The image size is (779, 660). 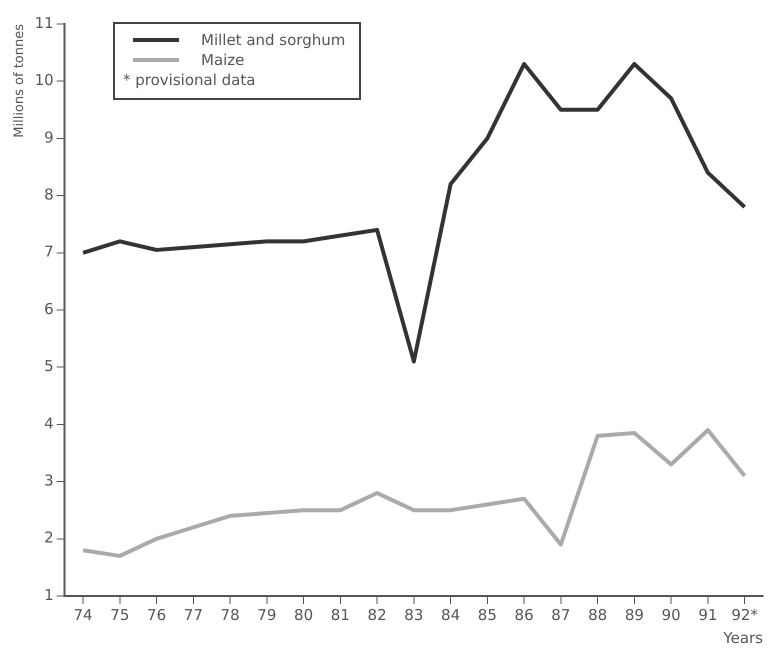 I want to click on x-tick-label: 75, so click(x=120, y=615).